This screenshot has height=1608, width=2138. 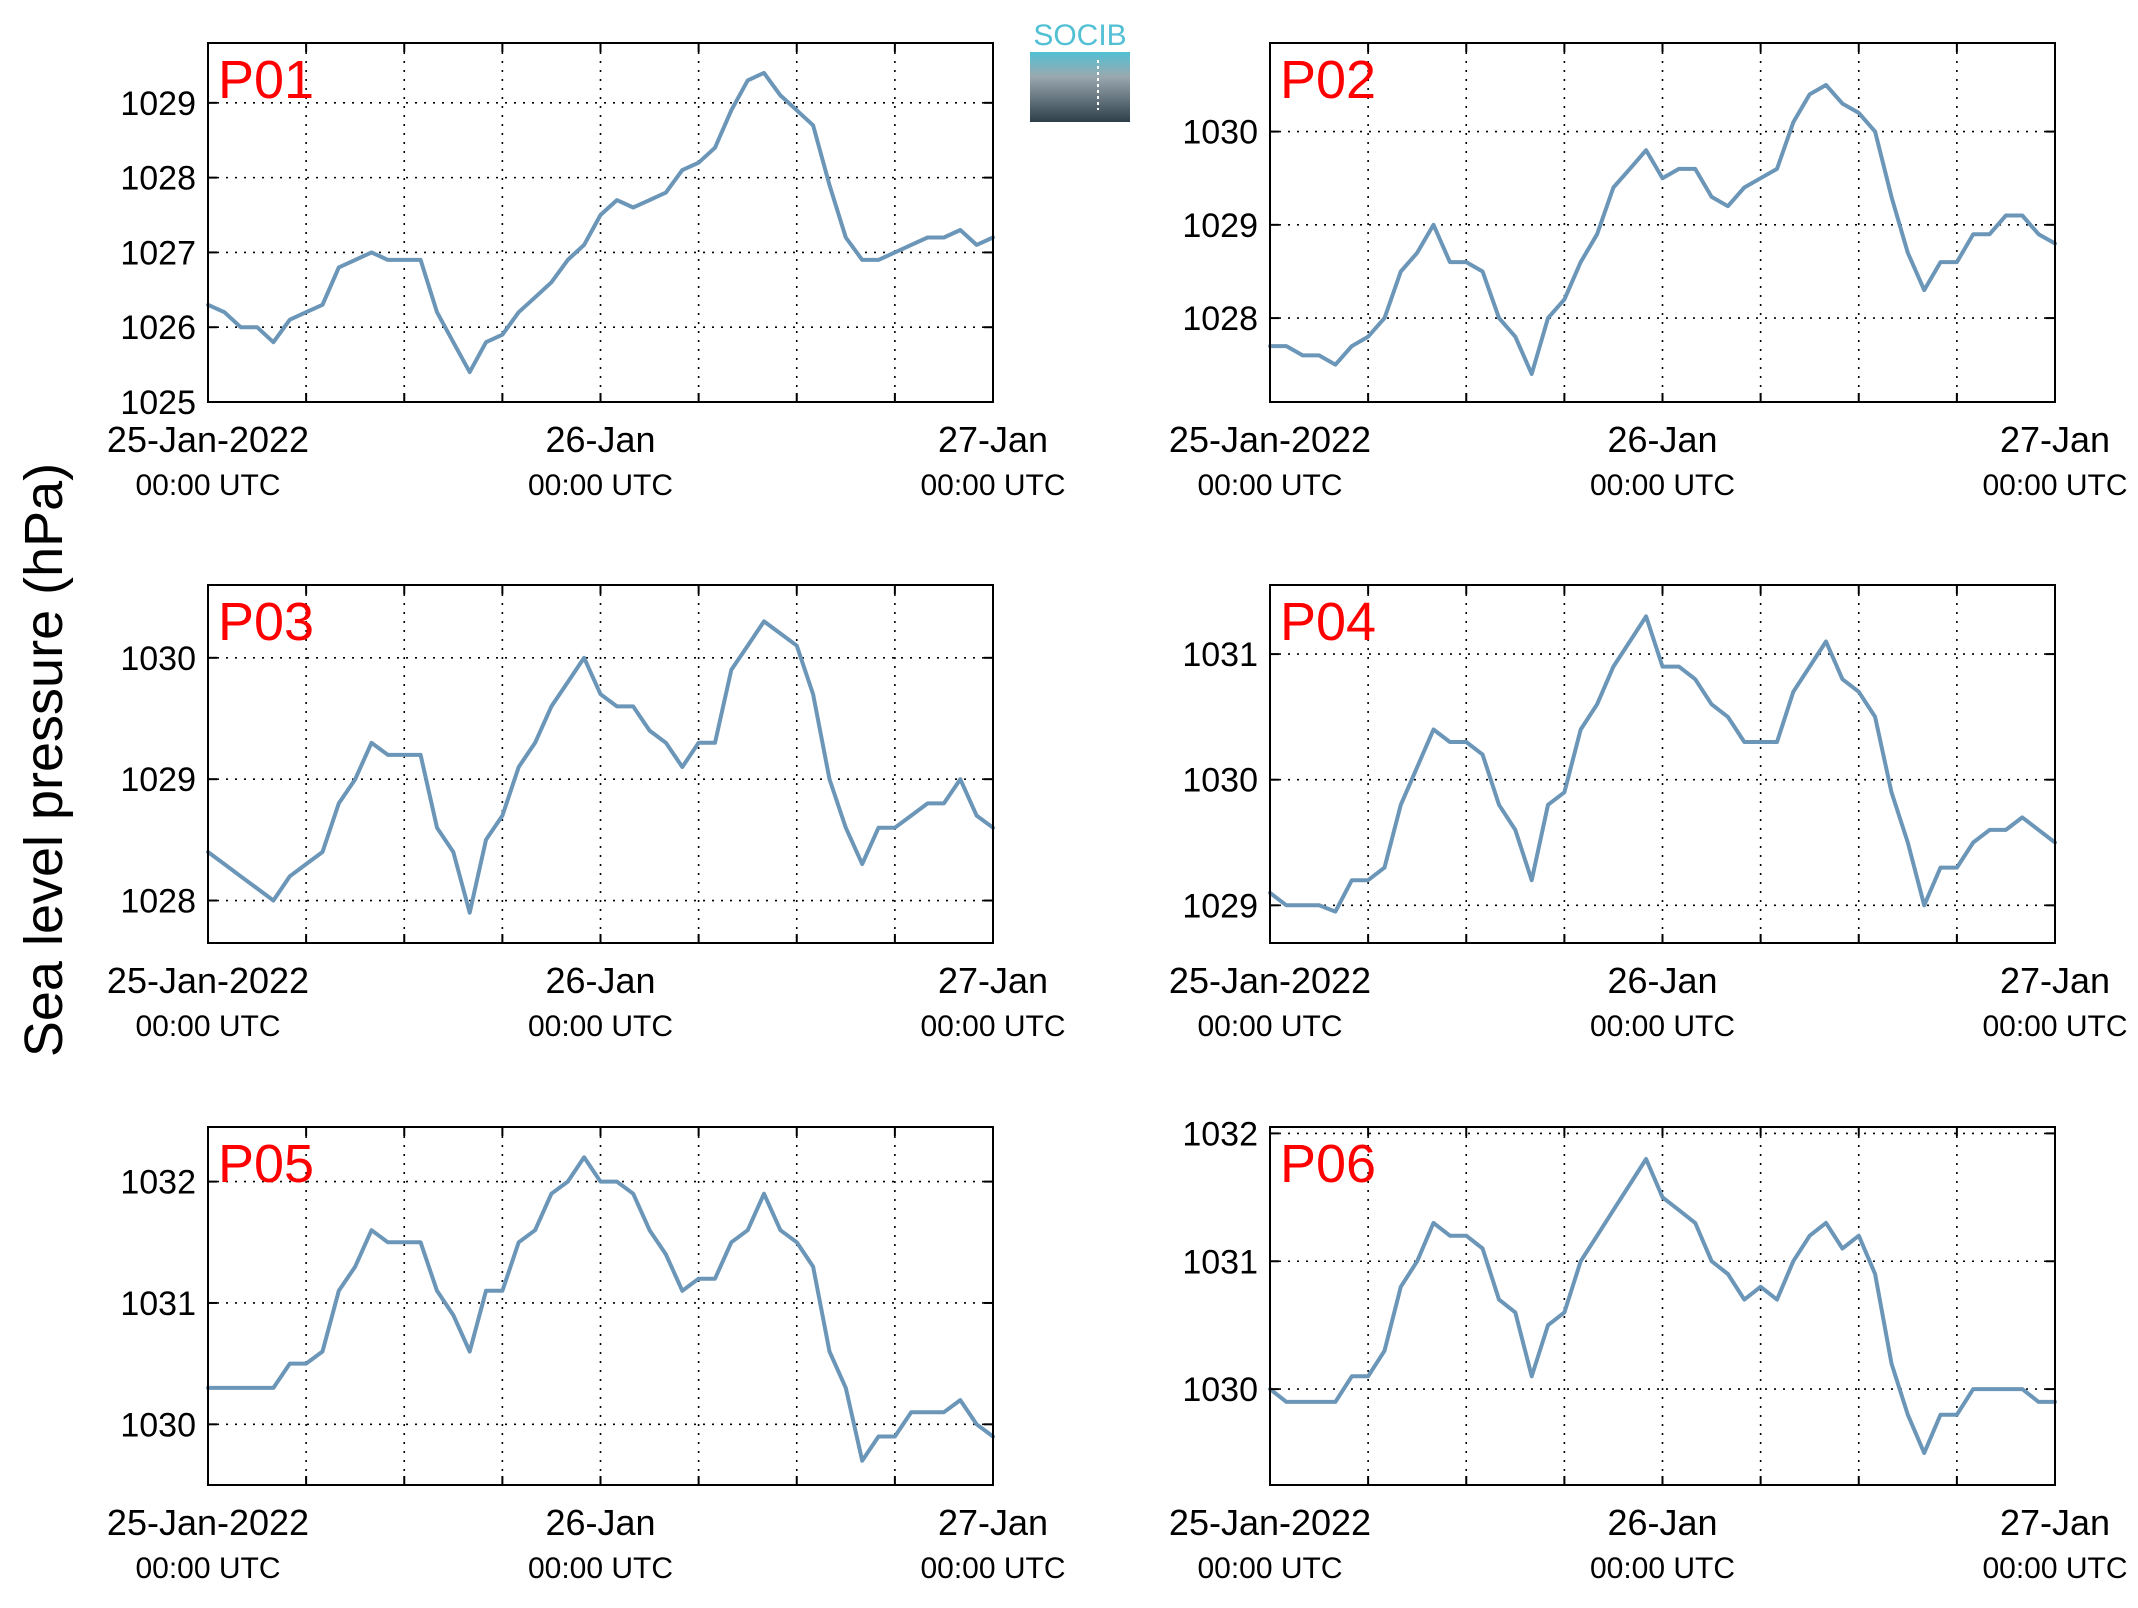 I want to click on panel-label: P02, so click(x=1328, y=80).